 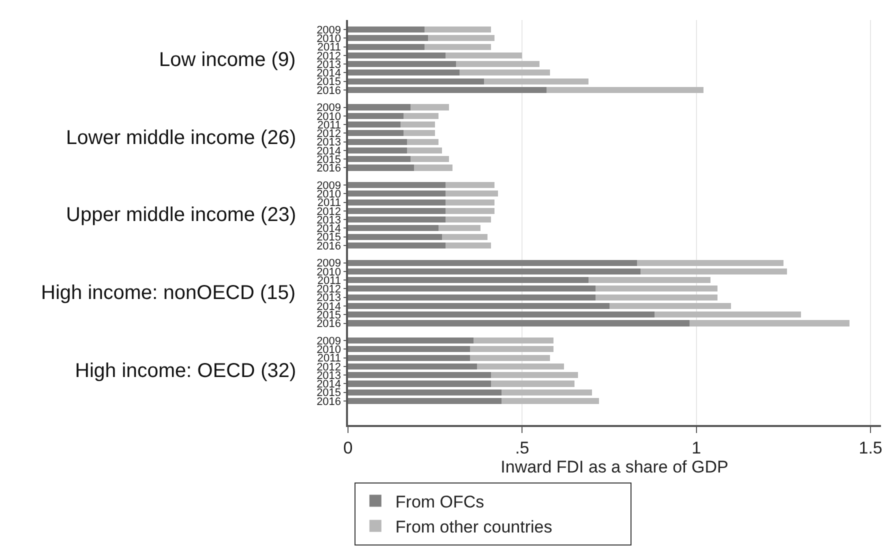 What do you see at coordinates (227, 60) in the screenshot?
I see `text: Low income (9)` at bounding box center [227, 60].